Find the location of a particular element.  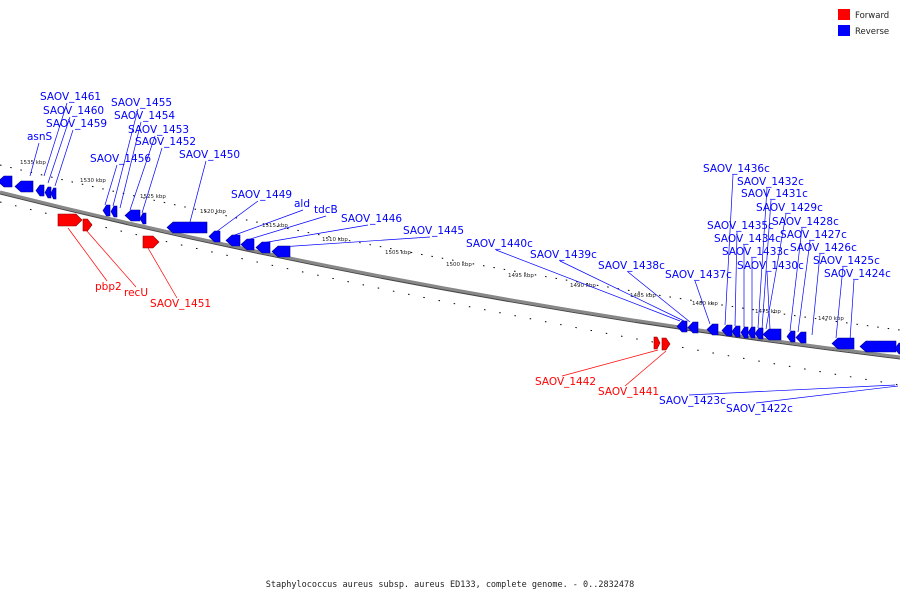

gene-label-saov-1426c: SAOV_1426c is located at coordinates (823, 248).